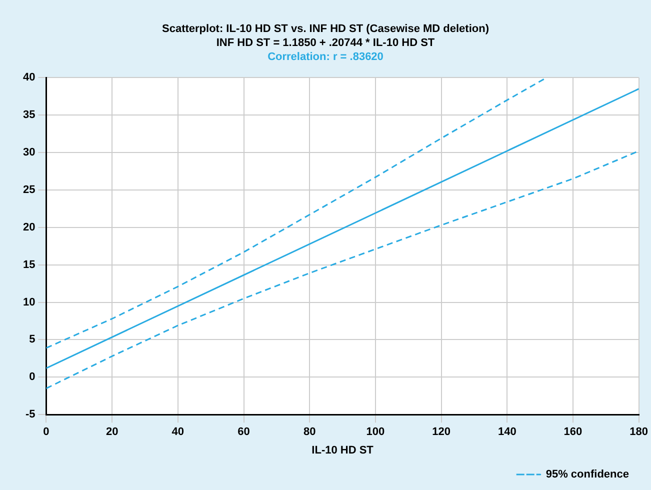  What do you see at coordinates (244, 432) in the screenshot?
I see `x-tick-label: 60` at bounding box center [244, 432].